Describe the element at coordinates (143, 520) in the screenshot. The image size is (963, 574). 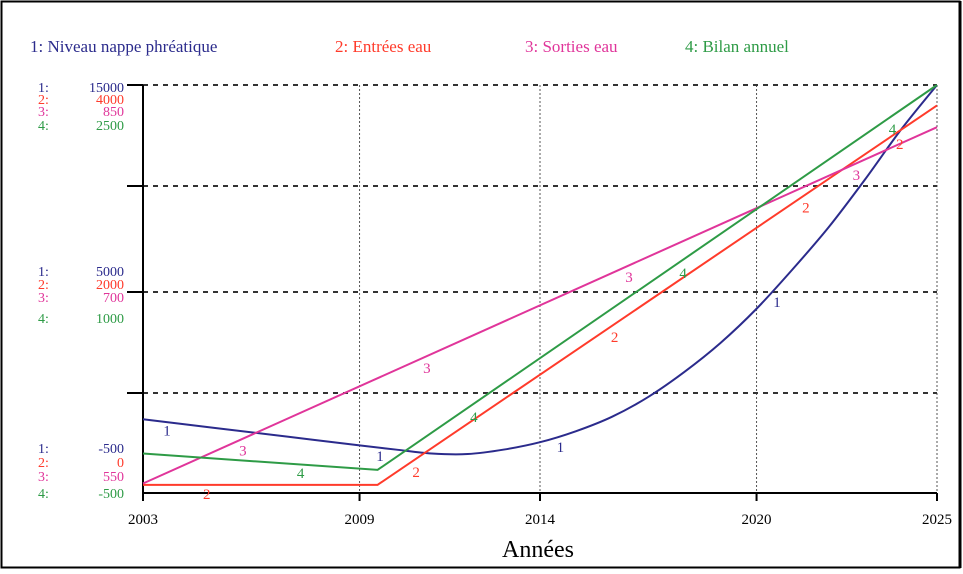
I see `x-axis-tick-label: 2003` at that location.